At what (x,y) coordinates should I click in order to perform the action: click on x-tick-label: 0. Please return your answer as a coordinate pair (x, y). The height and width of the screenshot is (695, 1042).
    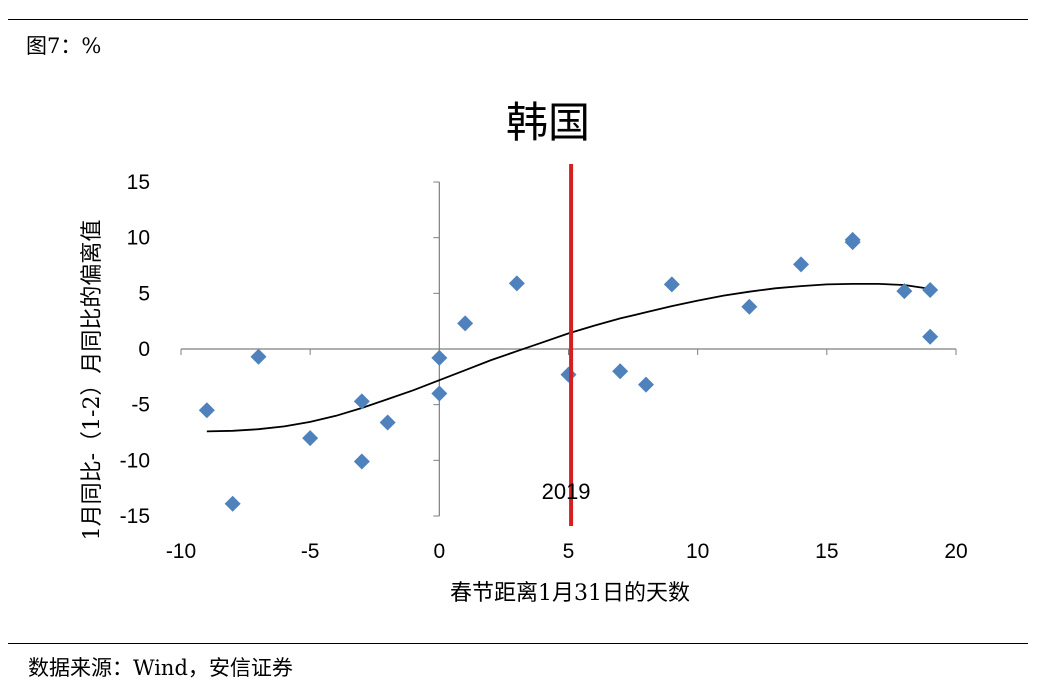
    Looking at the image, I should click on (439, 551).